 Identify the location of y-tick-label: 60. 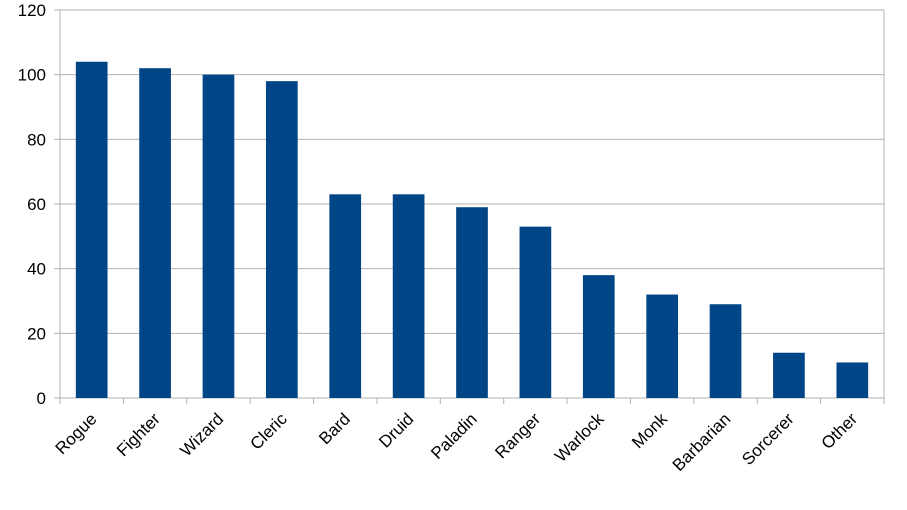
(36, 204).